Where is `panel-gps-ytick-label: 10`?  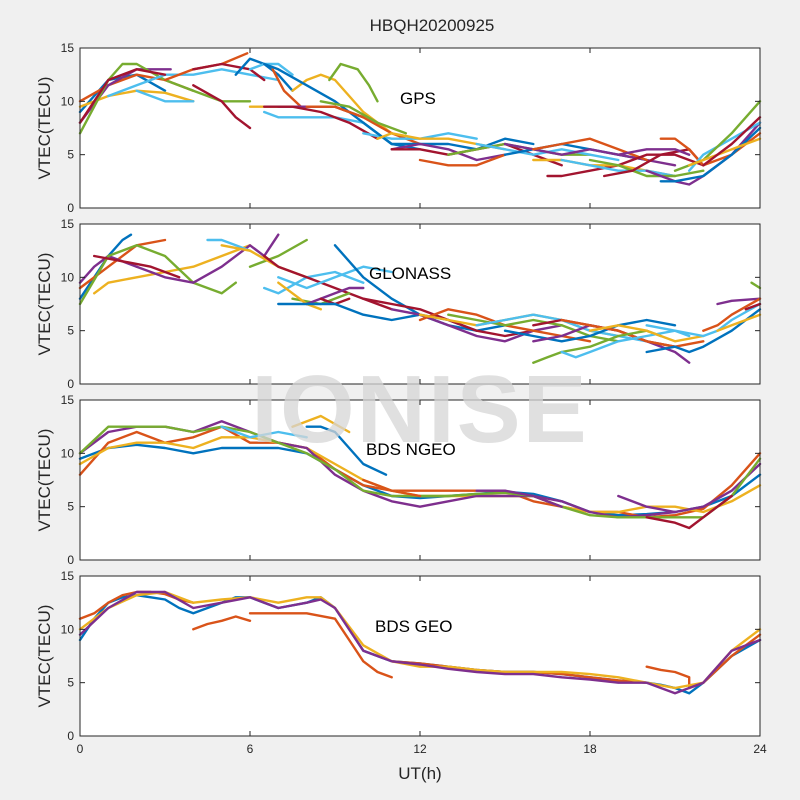
panel-gps-ytick-label: 10 is located at coordinates (68, 101).